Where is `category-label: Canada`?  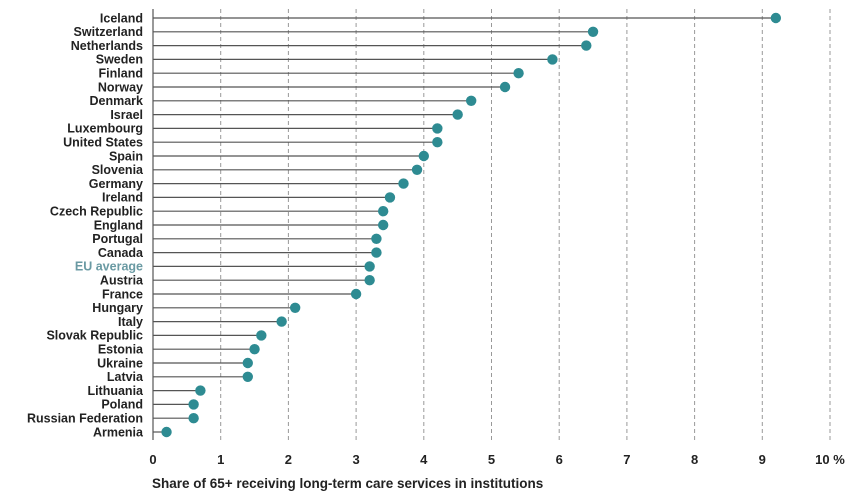
category-label: Canada is located at coordinates (121, 253).